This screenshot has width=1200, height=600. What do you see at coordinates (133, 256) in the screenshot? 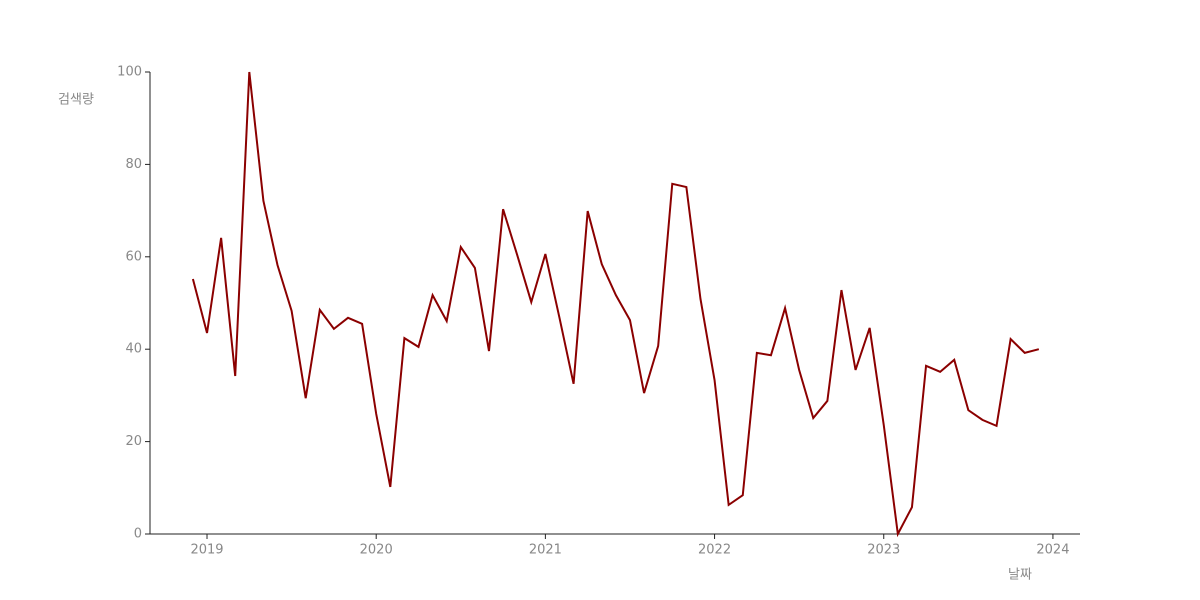
I see `y-tick-label: 60` at bounding box center [133, 256].